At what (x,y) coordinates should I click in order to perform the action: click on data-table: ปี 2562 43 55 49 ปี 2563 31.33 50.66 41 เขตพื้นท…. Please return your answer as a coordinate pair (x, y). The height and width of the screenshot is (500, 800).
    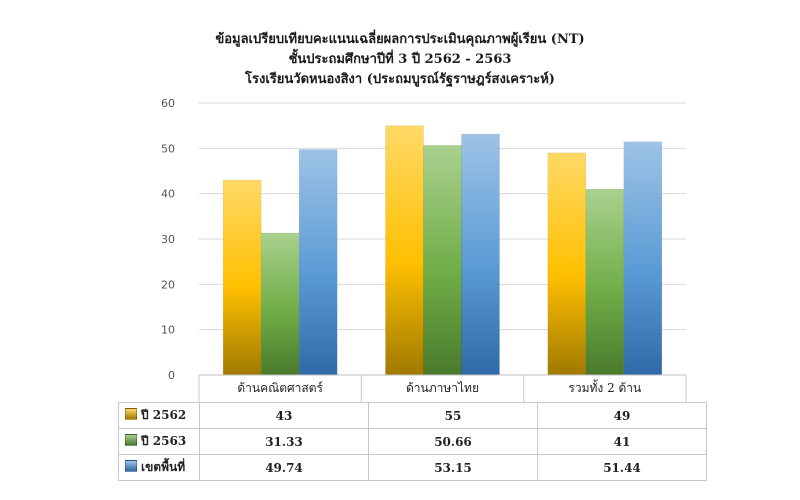
    Looking at the image, I should click on (412, 441).